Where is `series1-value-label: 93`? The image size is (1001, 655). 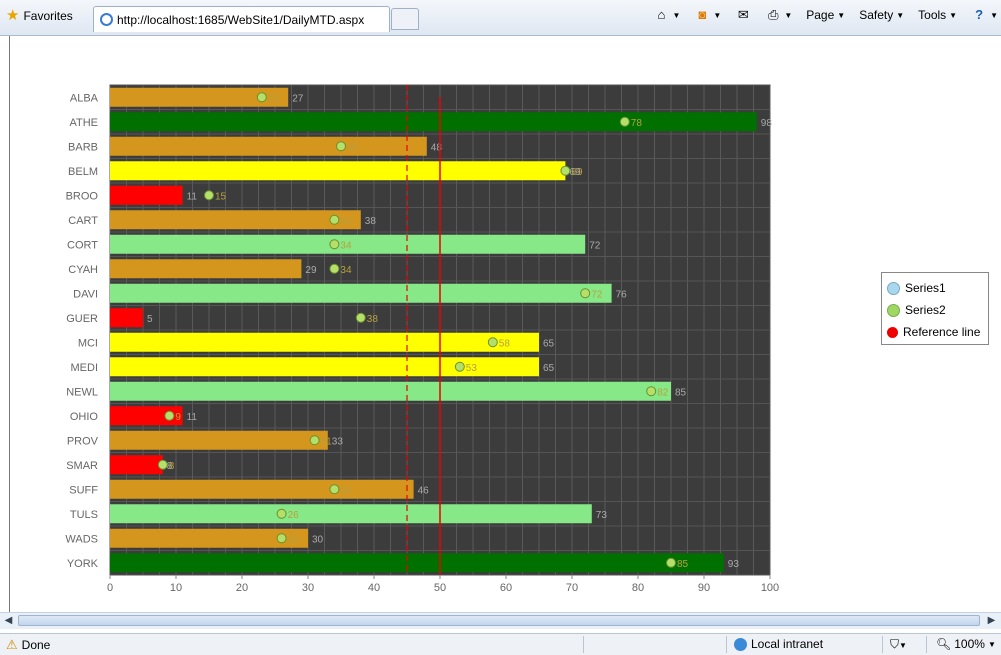
series1-value-label: 93 is located at coordinates (734, 564).